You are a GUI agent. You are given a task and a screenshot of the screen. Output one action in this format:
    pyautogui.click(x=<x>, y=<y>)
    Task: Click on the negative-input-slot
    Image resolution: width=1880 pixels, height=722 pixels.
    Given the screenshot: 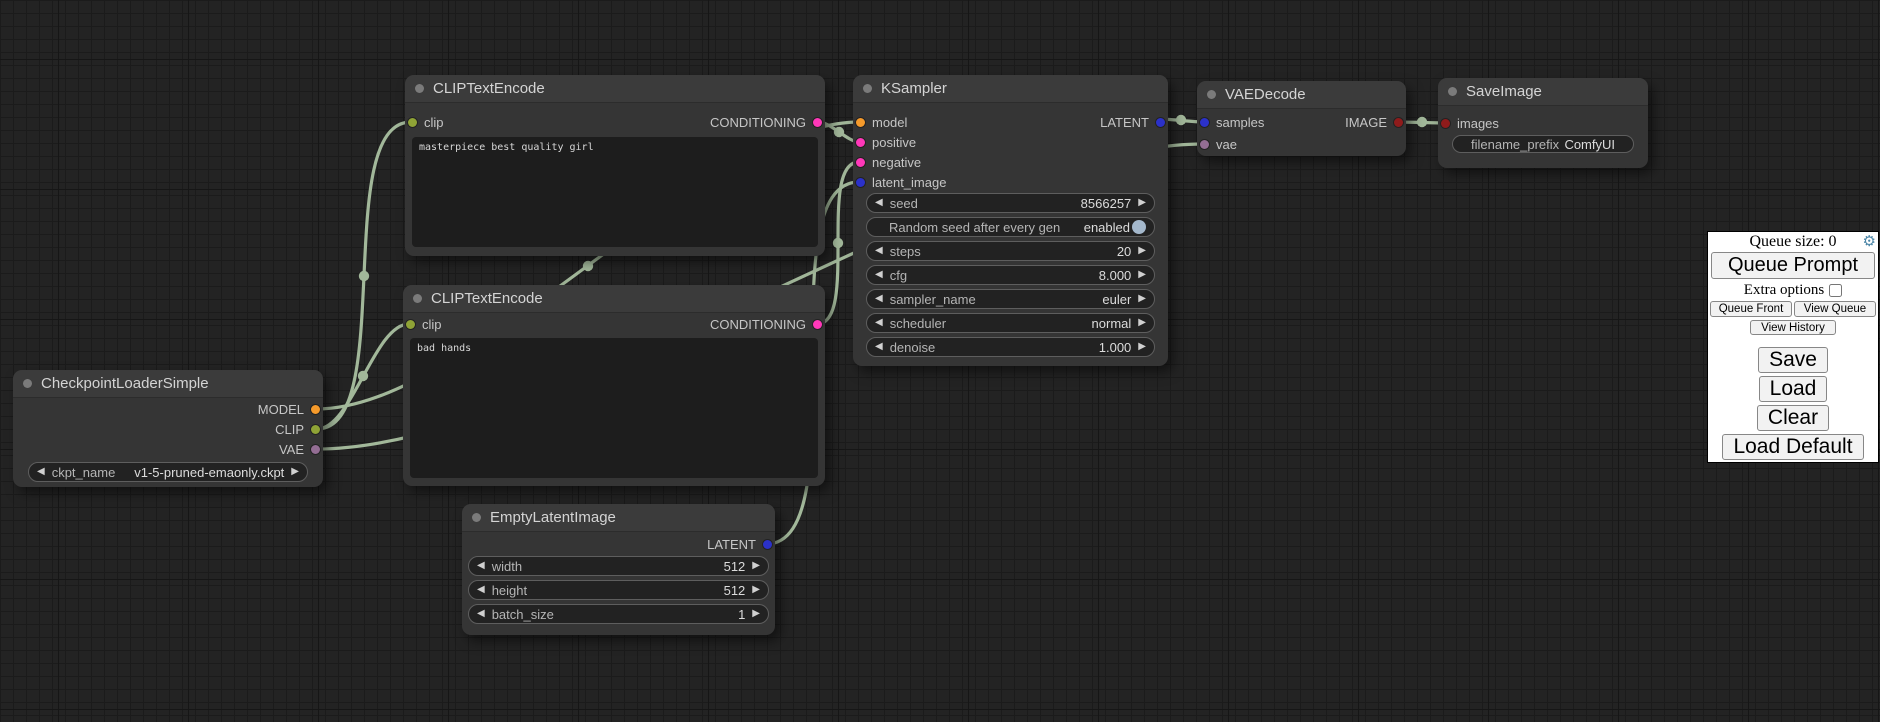 What is the action you would take?
    pyautogui.click(x=860, y=162)
    